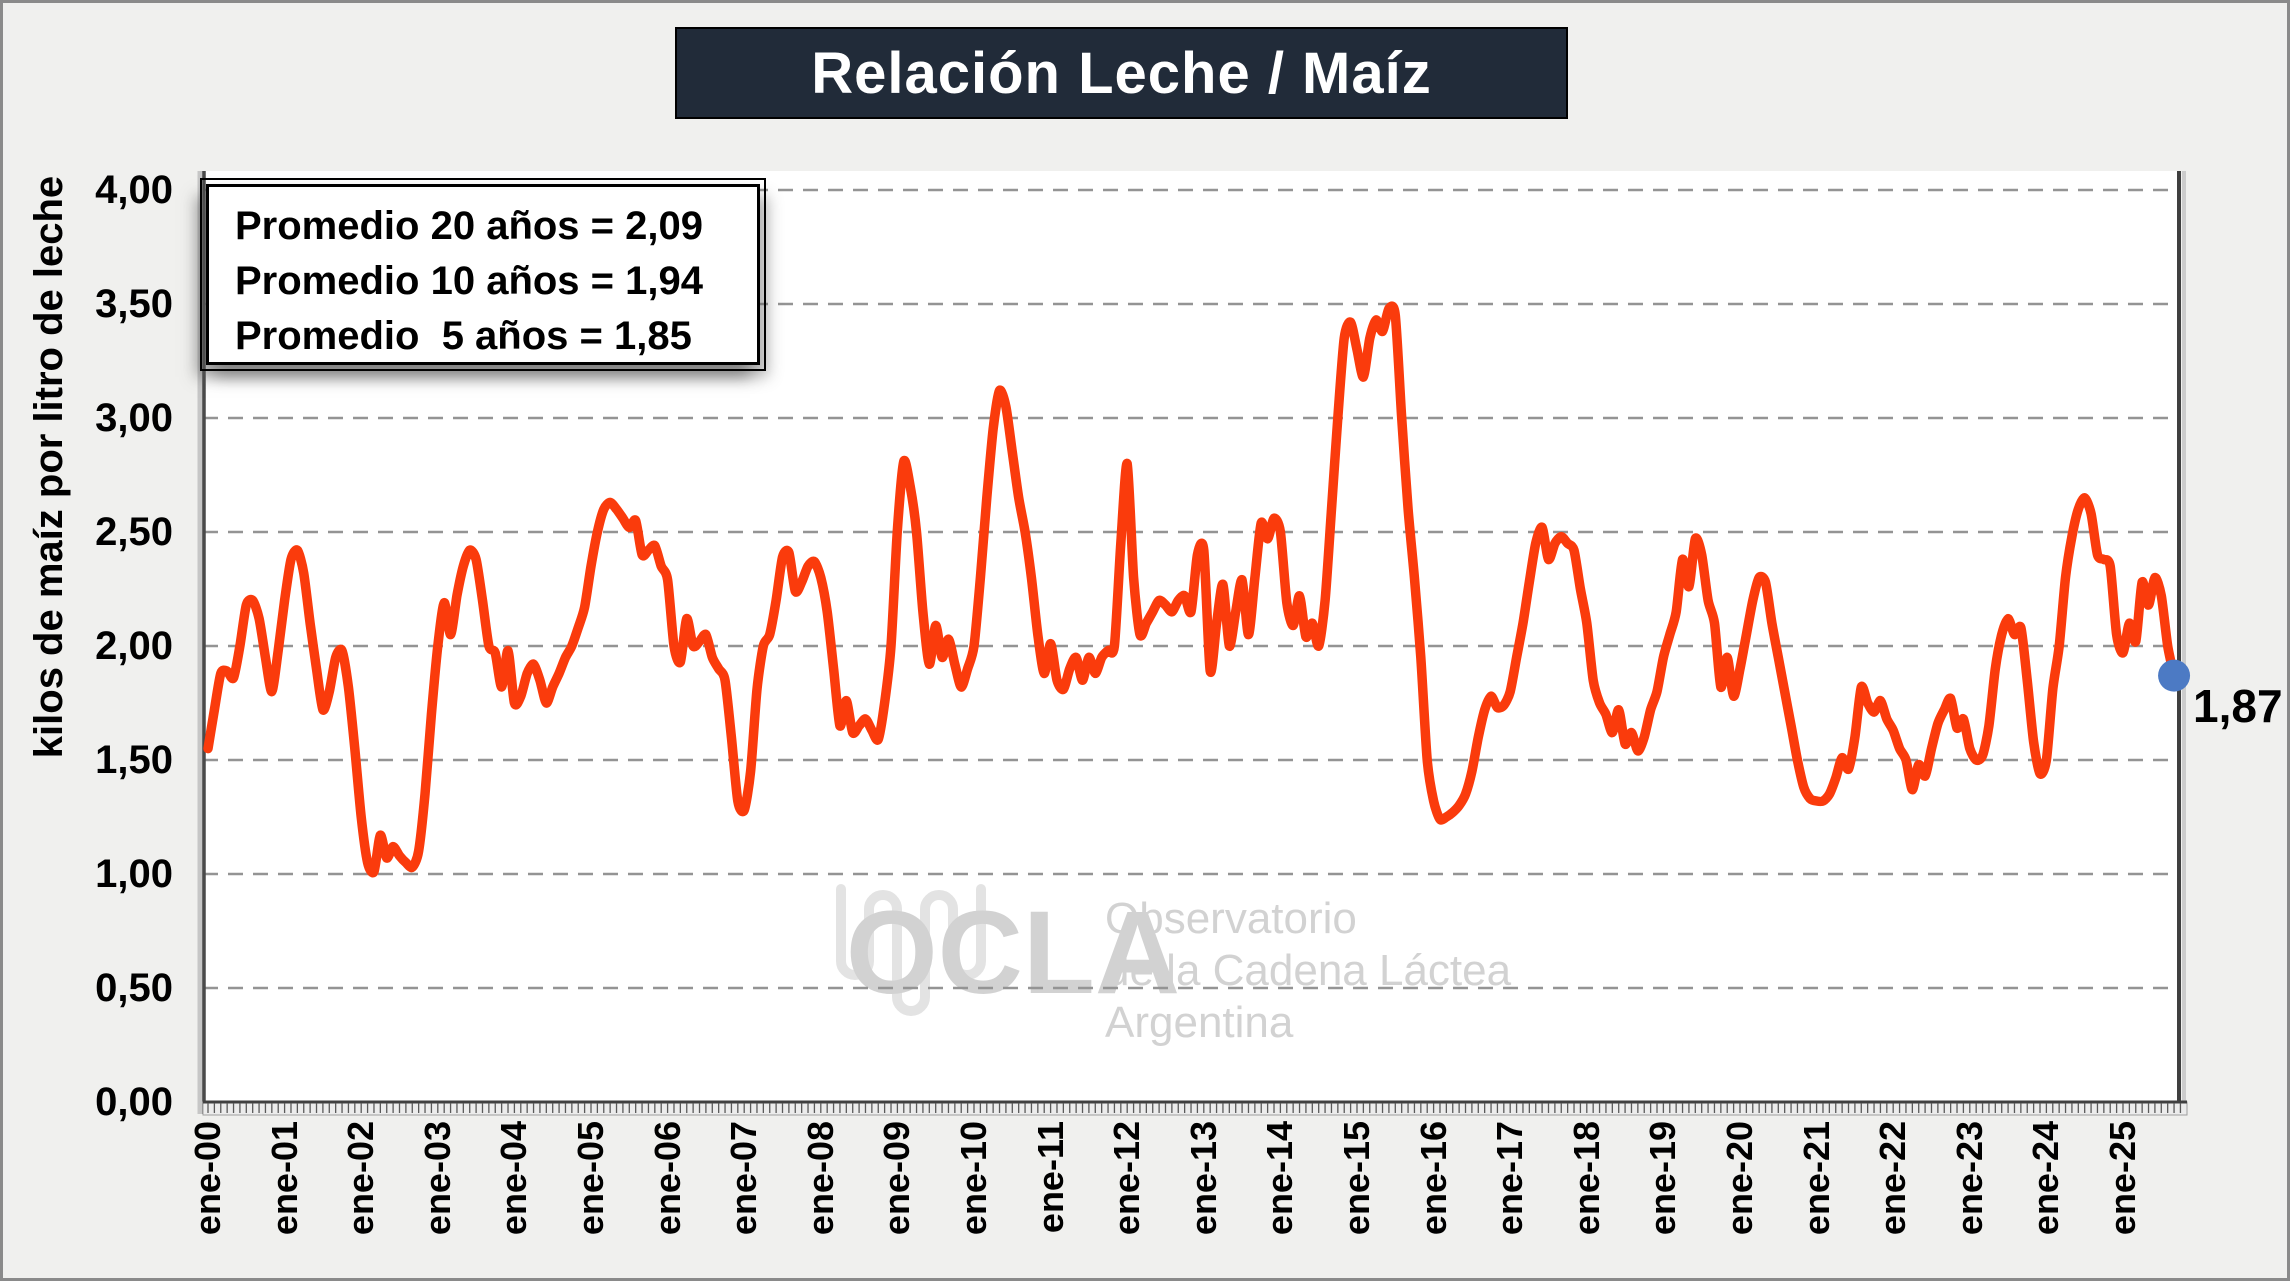  I want to click on average-20y-label: Promedio 20 años = 2,09, so click(469, 226).